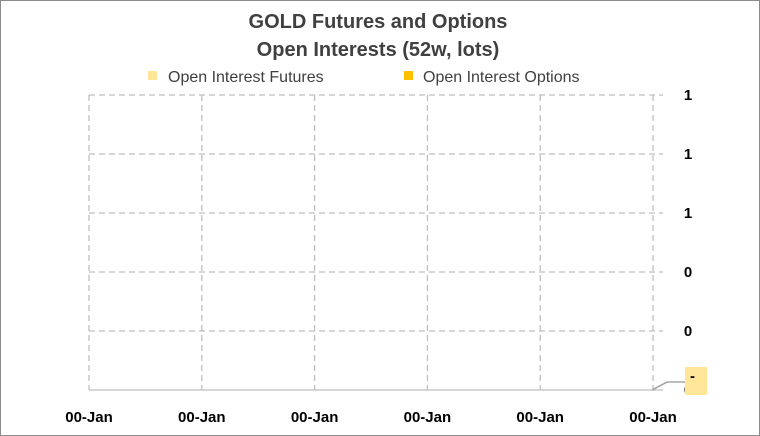 Image resolution: width=760 pixels, height=436 pixels. Describe the element at coordinates (246, 77) in the screenshot. I see `legend-label-futures: Open Interest Futures` at that location.